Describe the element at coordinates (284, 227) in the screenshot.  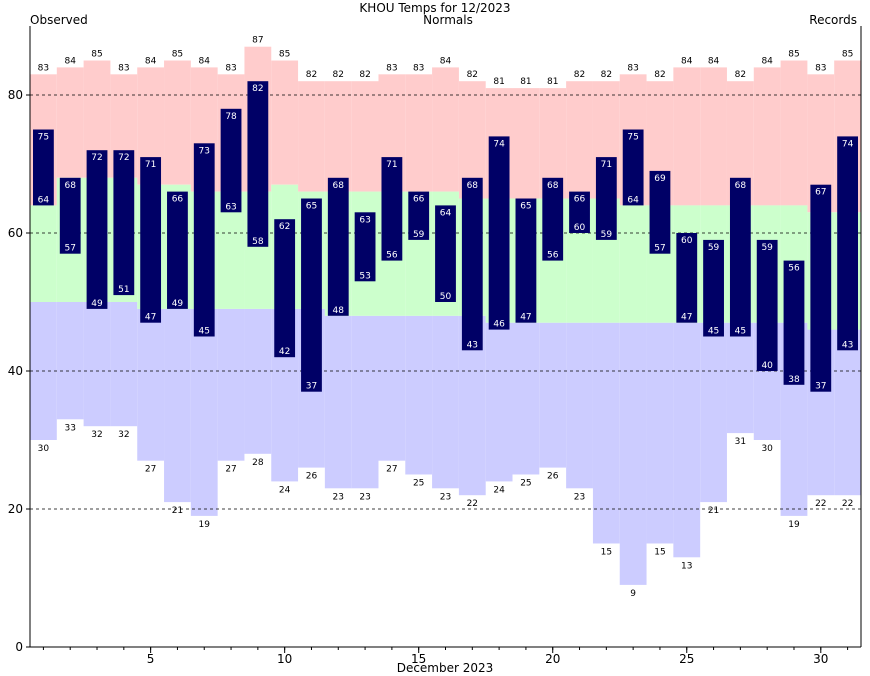
I see `observed-high-label: 62` at that location.